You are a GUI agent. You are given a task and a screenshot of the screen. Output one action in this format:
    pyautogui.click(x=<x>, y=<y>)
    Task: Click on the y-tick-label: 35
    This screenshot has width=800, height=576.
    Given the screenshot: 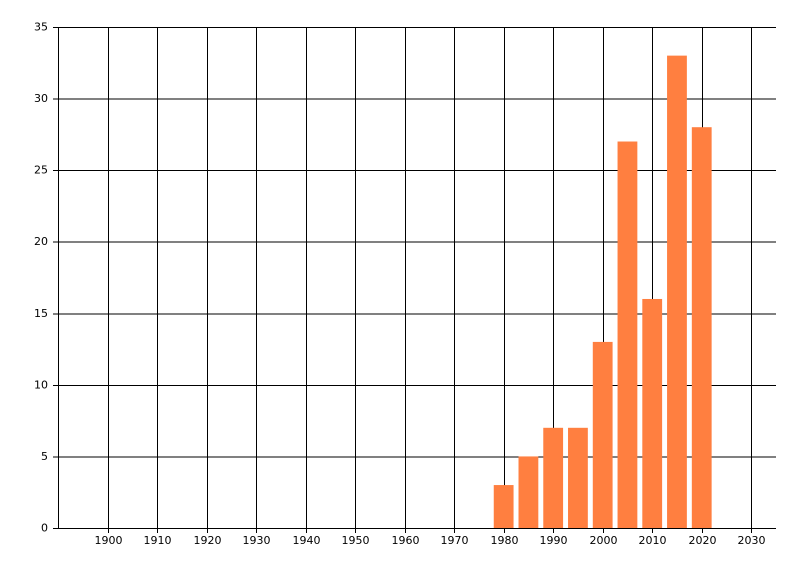 What is the action you would take?
    pyautogui.click(x=41, y=27)
    